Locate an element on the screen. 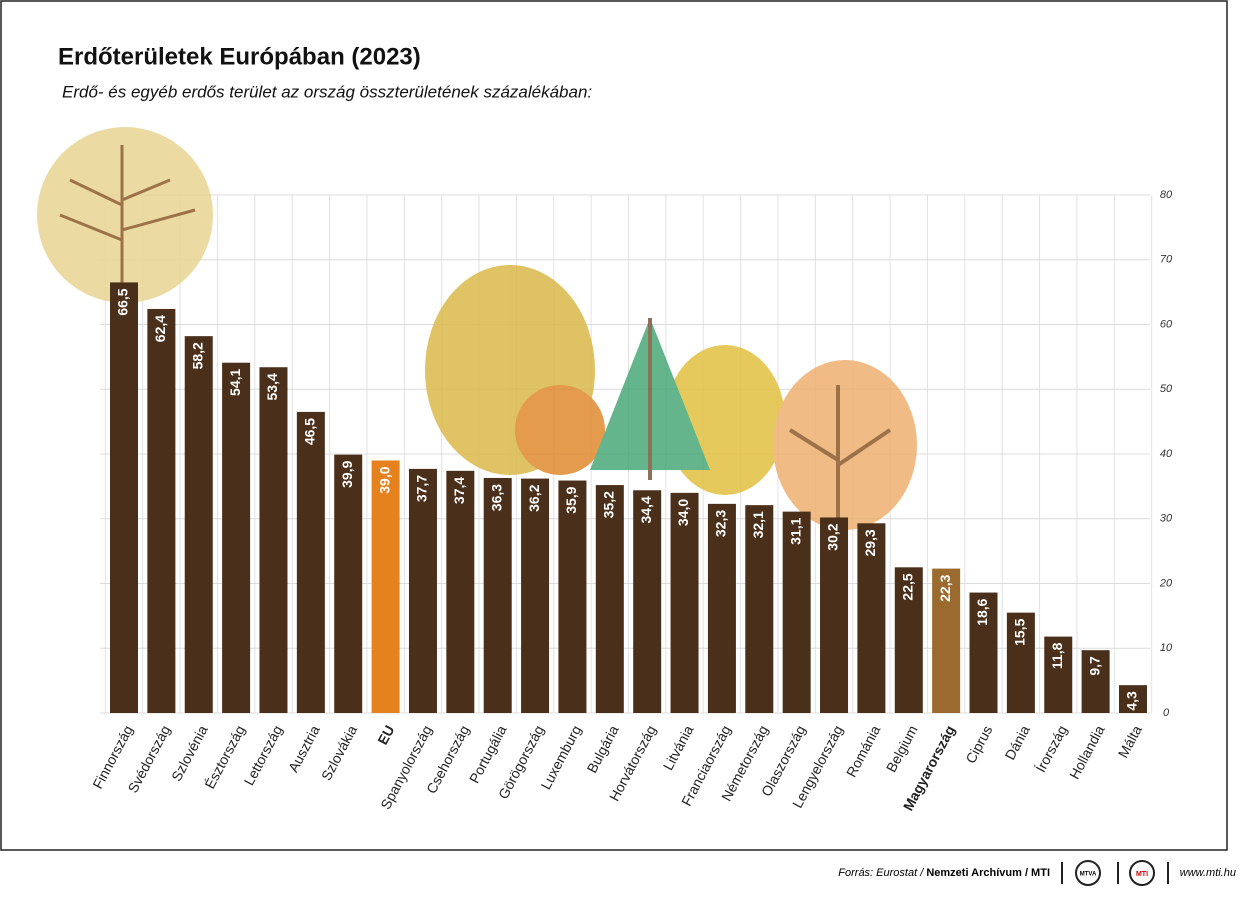 This screenshot has width=1240, height=900. y-tick-label: 20 is located at coordinates (1166, 583).